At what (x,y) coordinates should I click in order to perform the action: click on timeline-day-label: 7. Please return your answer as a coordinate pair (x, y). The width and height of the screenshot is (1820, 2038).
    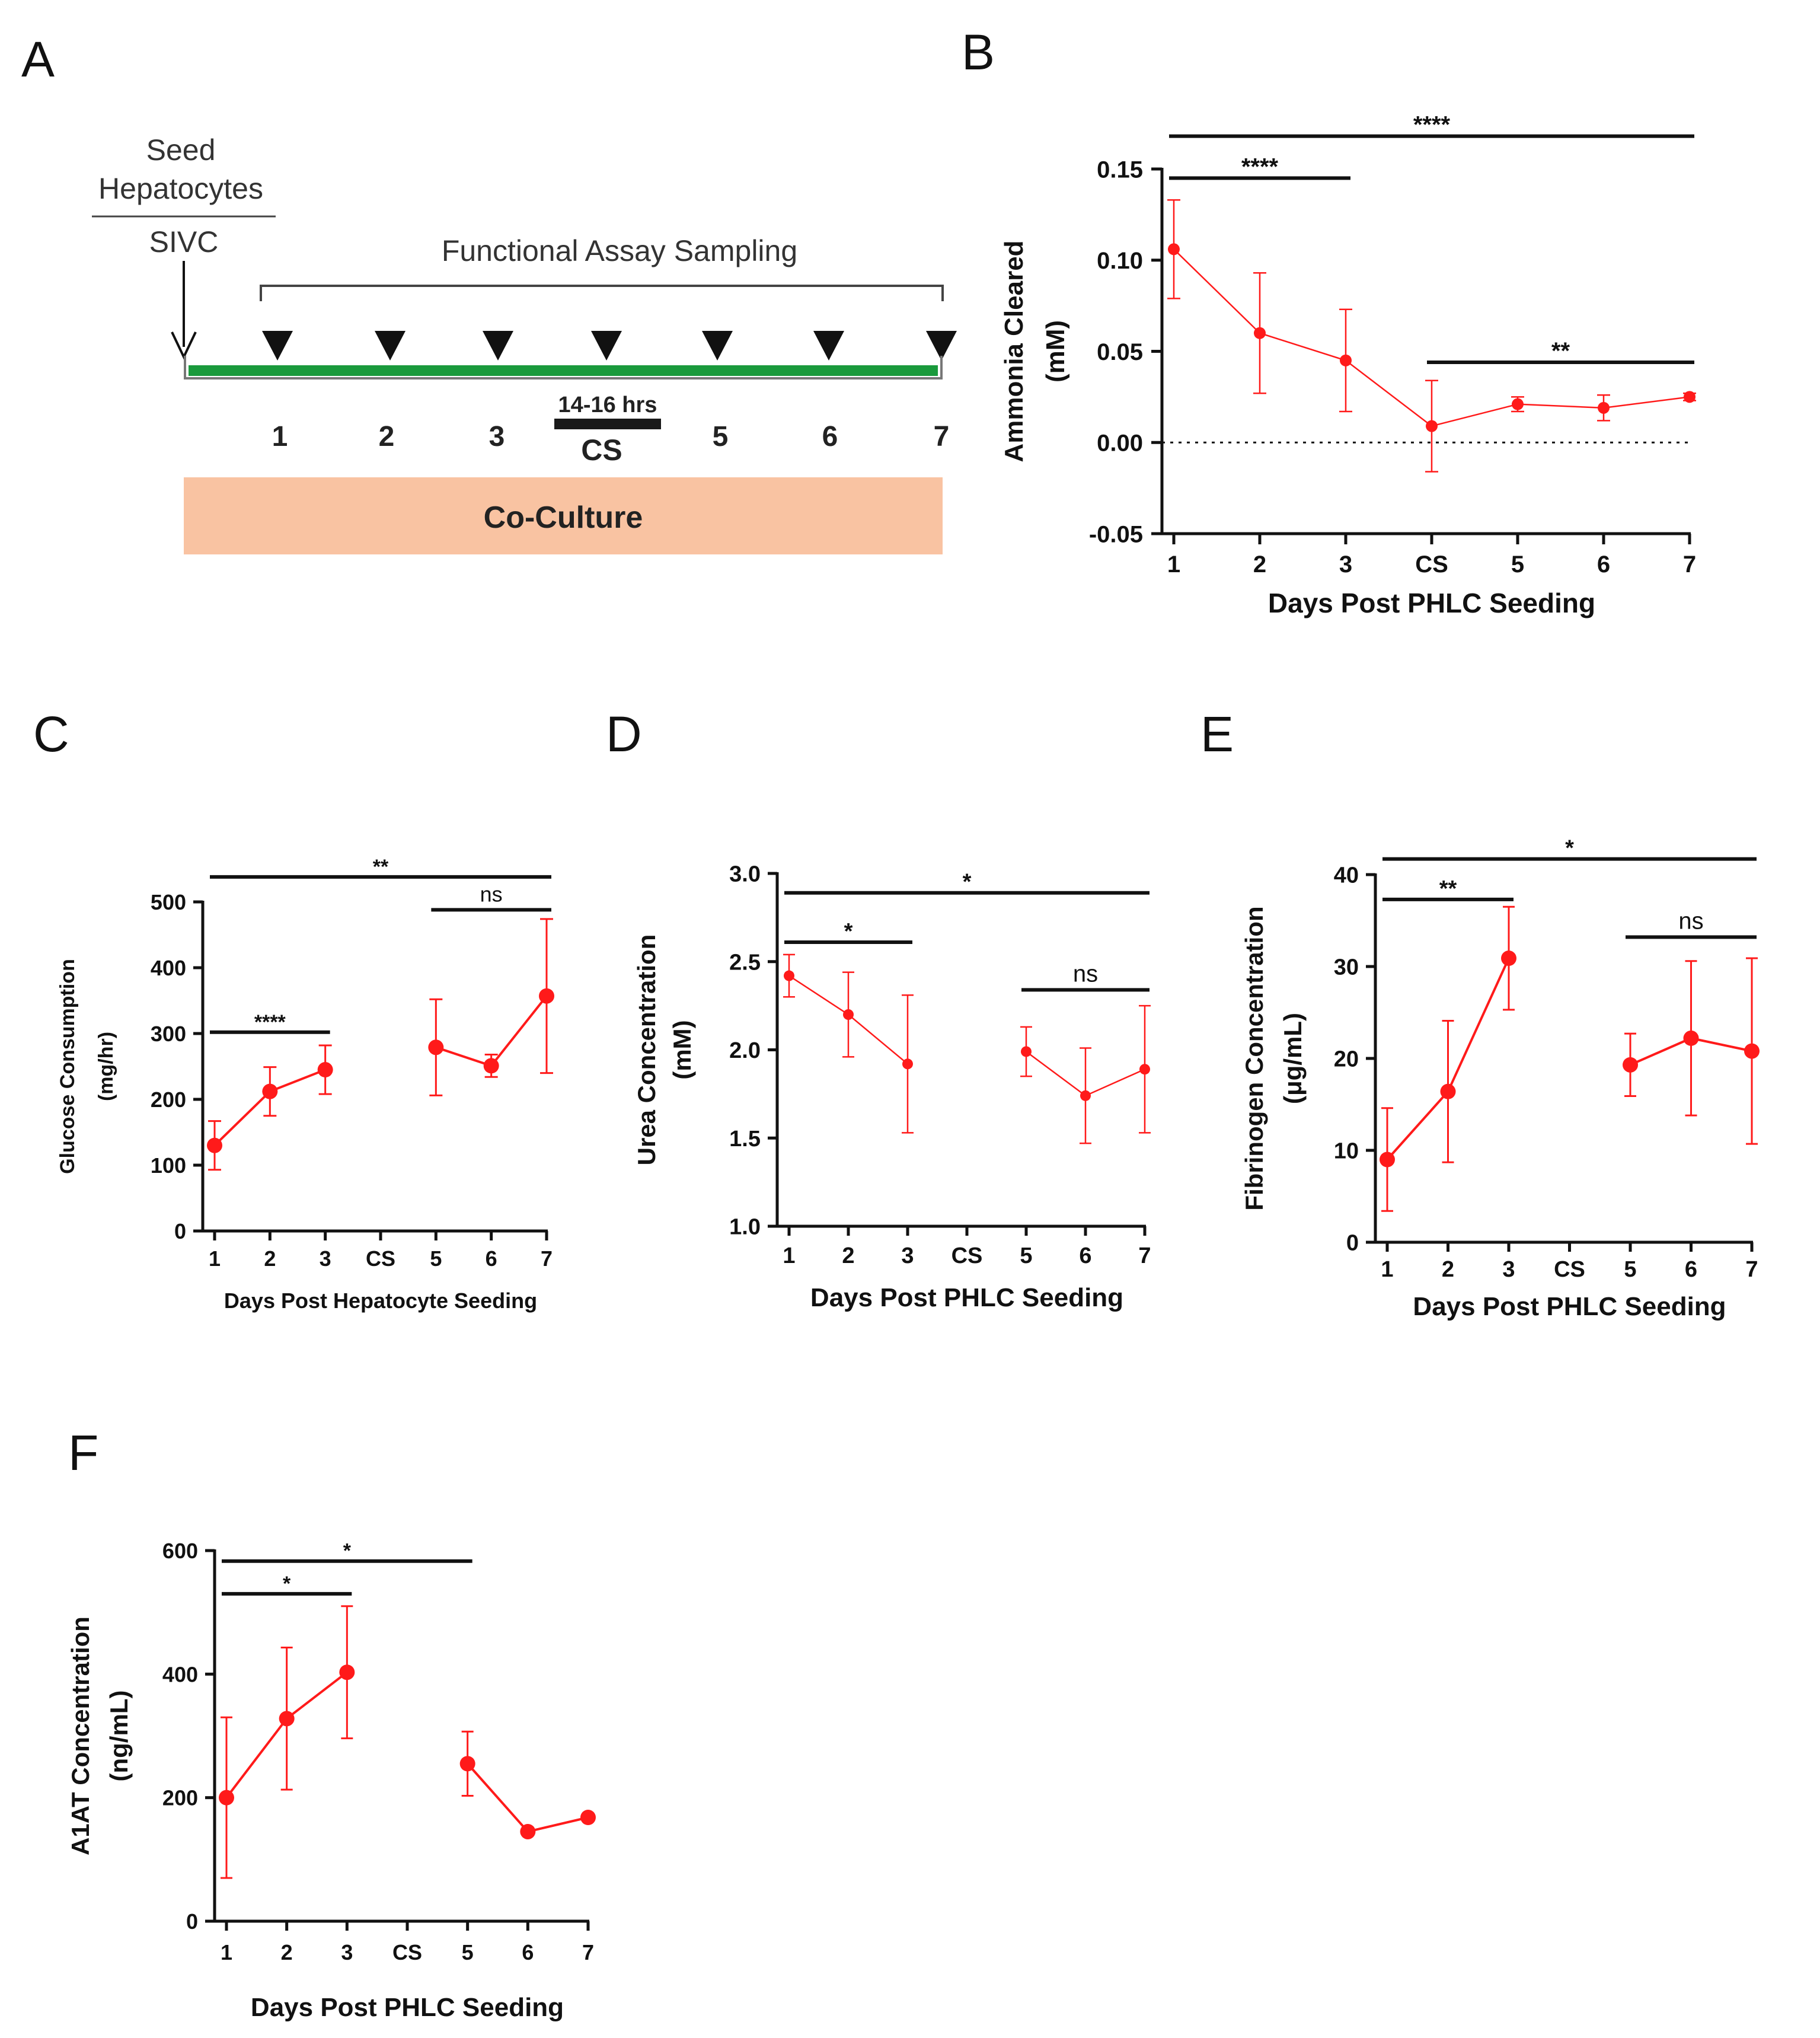
    Looking at the image, I should click on (942, 436).